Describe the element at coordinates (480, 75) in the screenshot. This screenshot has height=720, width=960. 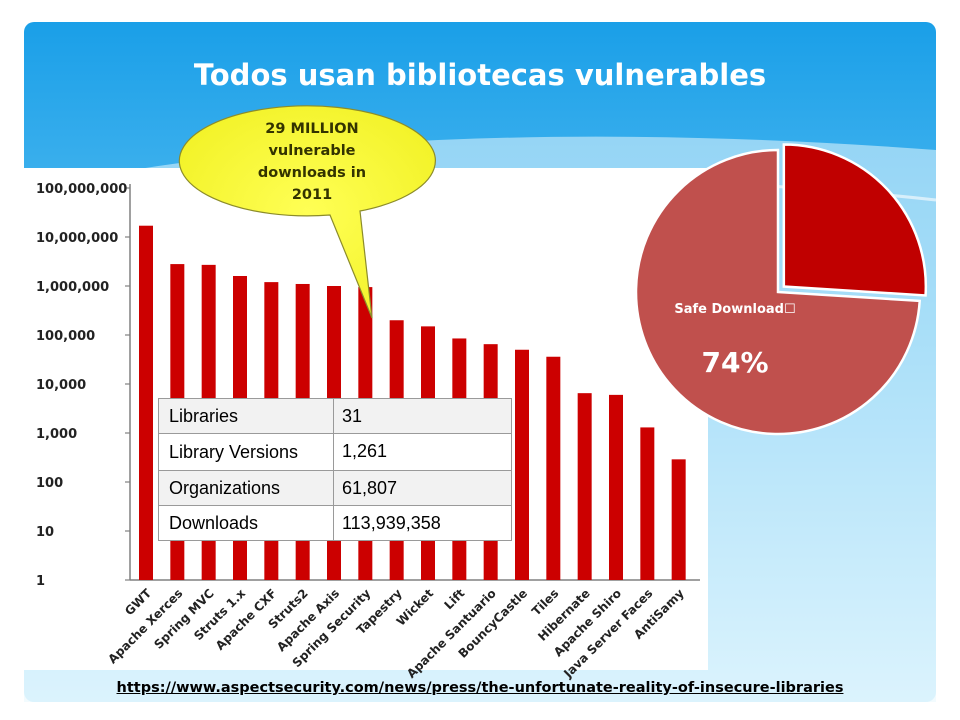
I see `slide-title: Todos usan bibliotecas vulnerables` at that location.